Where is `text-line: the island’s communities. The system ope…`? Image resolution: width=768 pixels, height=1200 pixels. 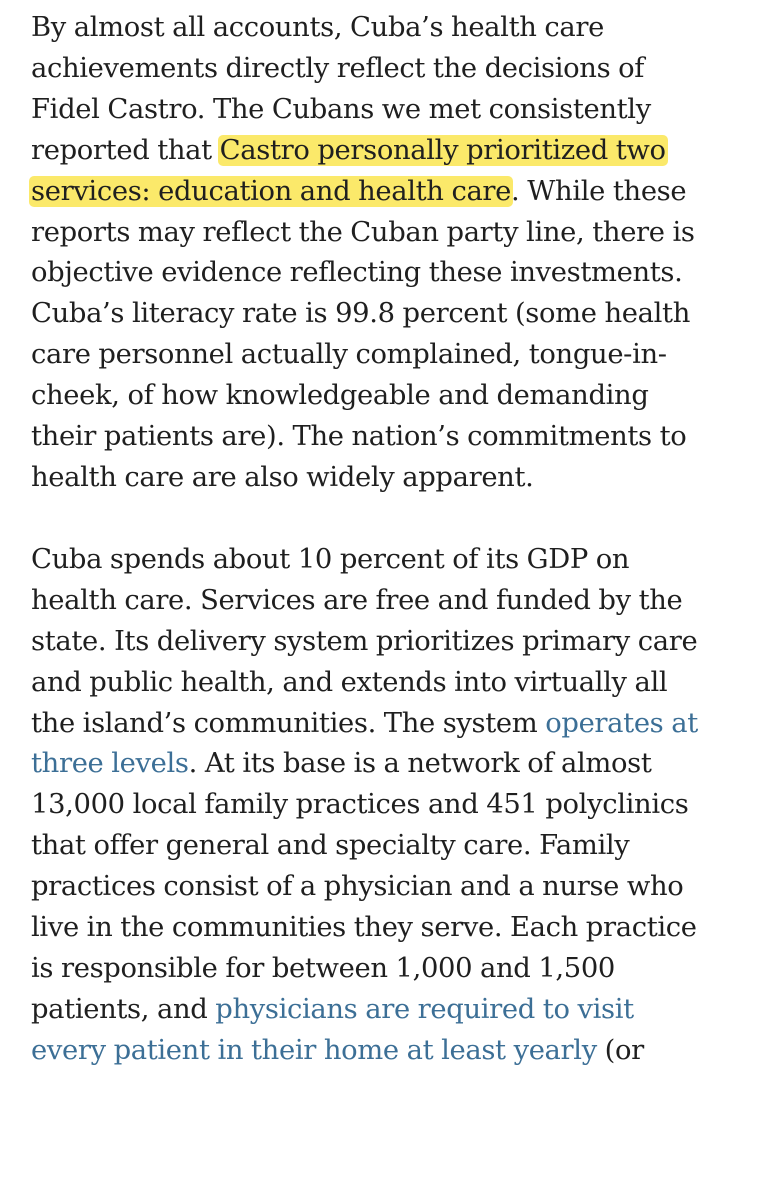
text-line: the island’s communities. The system ope… is located at coordinates (387, 724).